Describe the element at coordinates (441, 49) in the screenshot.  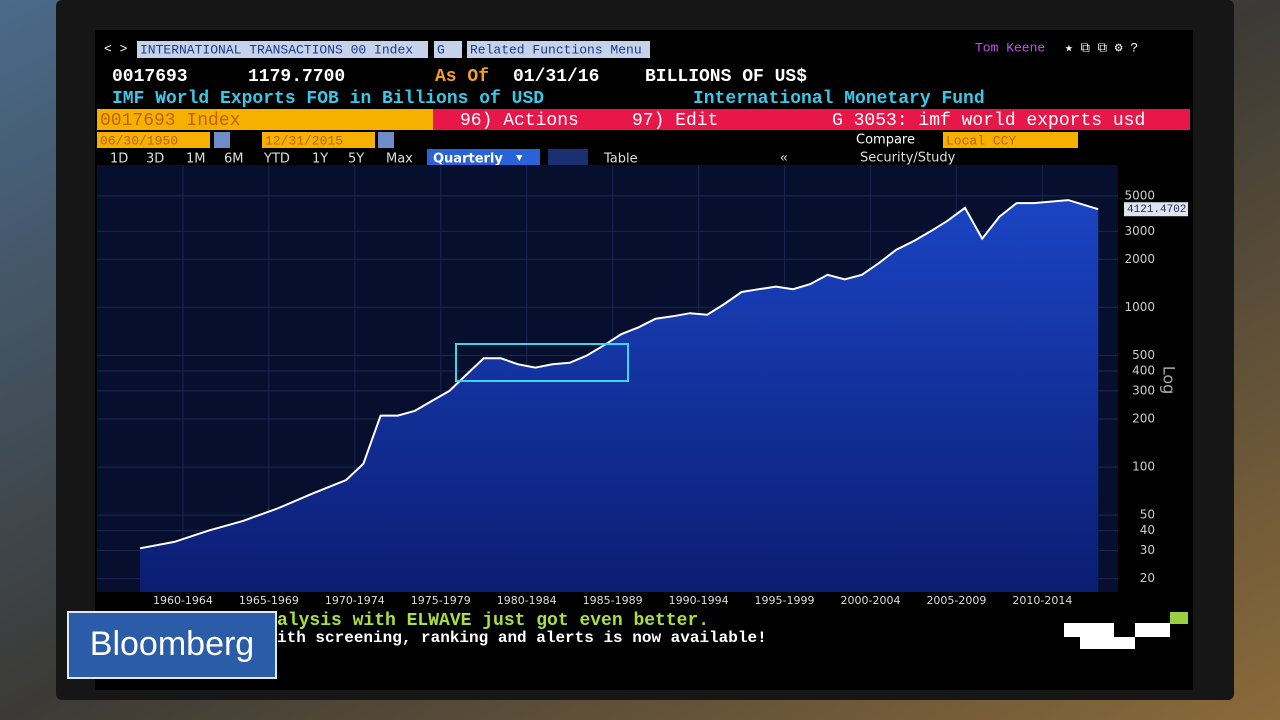
I see `mode-field: G` at that location.